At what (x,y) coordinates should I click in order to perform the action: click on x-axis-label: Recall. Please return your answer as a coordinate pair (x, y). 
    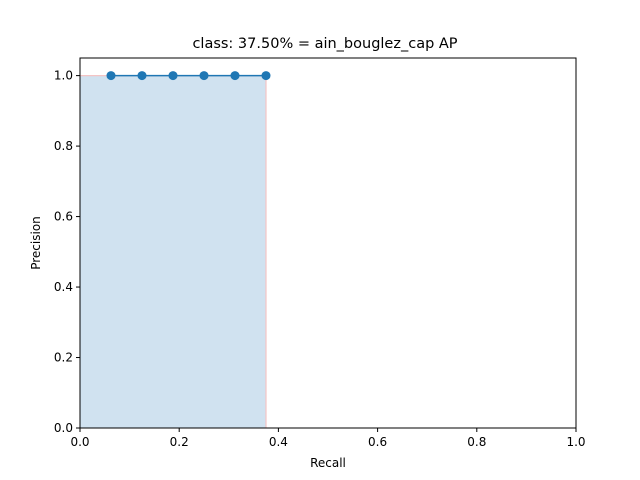
    Looking at the image, I should click on (328, 463).